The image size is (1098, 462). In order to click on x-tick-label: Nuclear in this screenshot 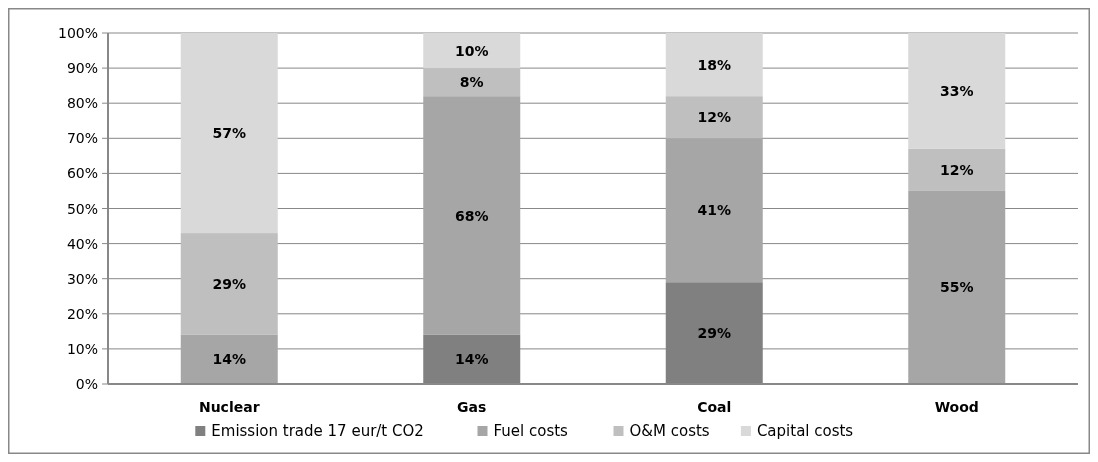, I will do `click(229, 407)`.